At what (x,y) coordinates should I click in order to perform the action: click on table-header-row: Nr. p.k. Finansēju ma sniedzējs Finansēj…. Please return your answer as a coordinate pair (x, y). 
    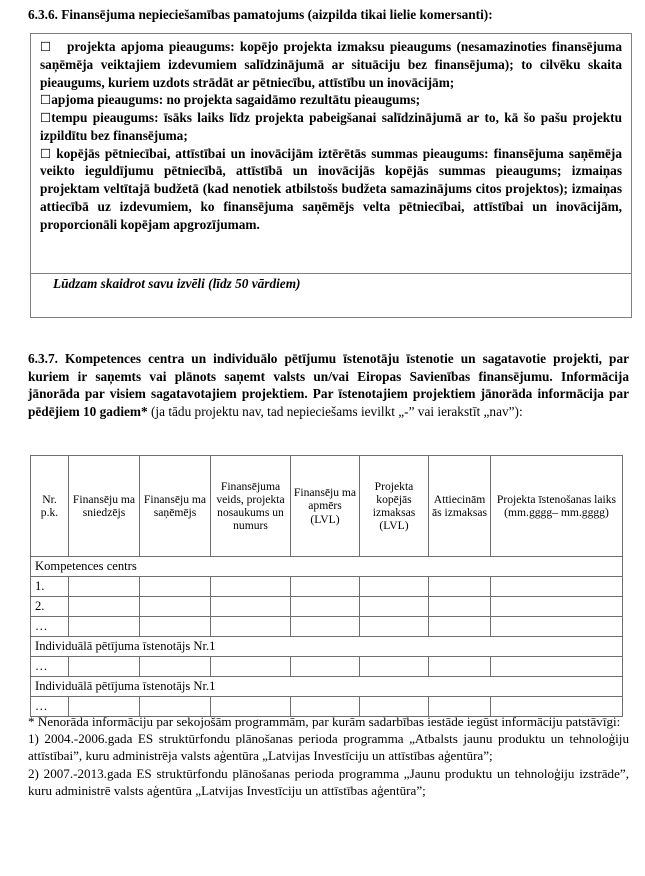
    Looking at the image, I should click on (326, 506).